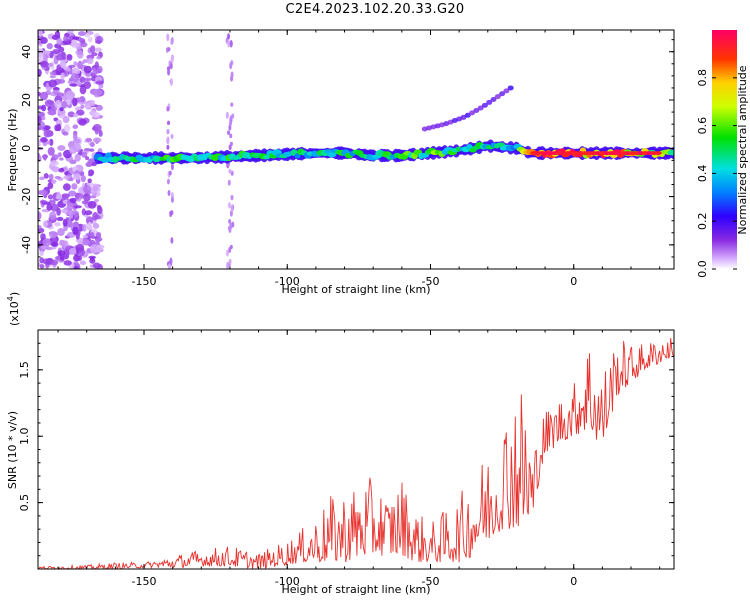  What do you see at coordinates (287, 281) in the screenshot?
I see `x-tick-label: -100` at bounding box center [287, 281].